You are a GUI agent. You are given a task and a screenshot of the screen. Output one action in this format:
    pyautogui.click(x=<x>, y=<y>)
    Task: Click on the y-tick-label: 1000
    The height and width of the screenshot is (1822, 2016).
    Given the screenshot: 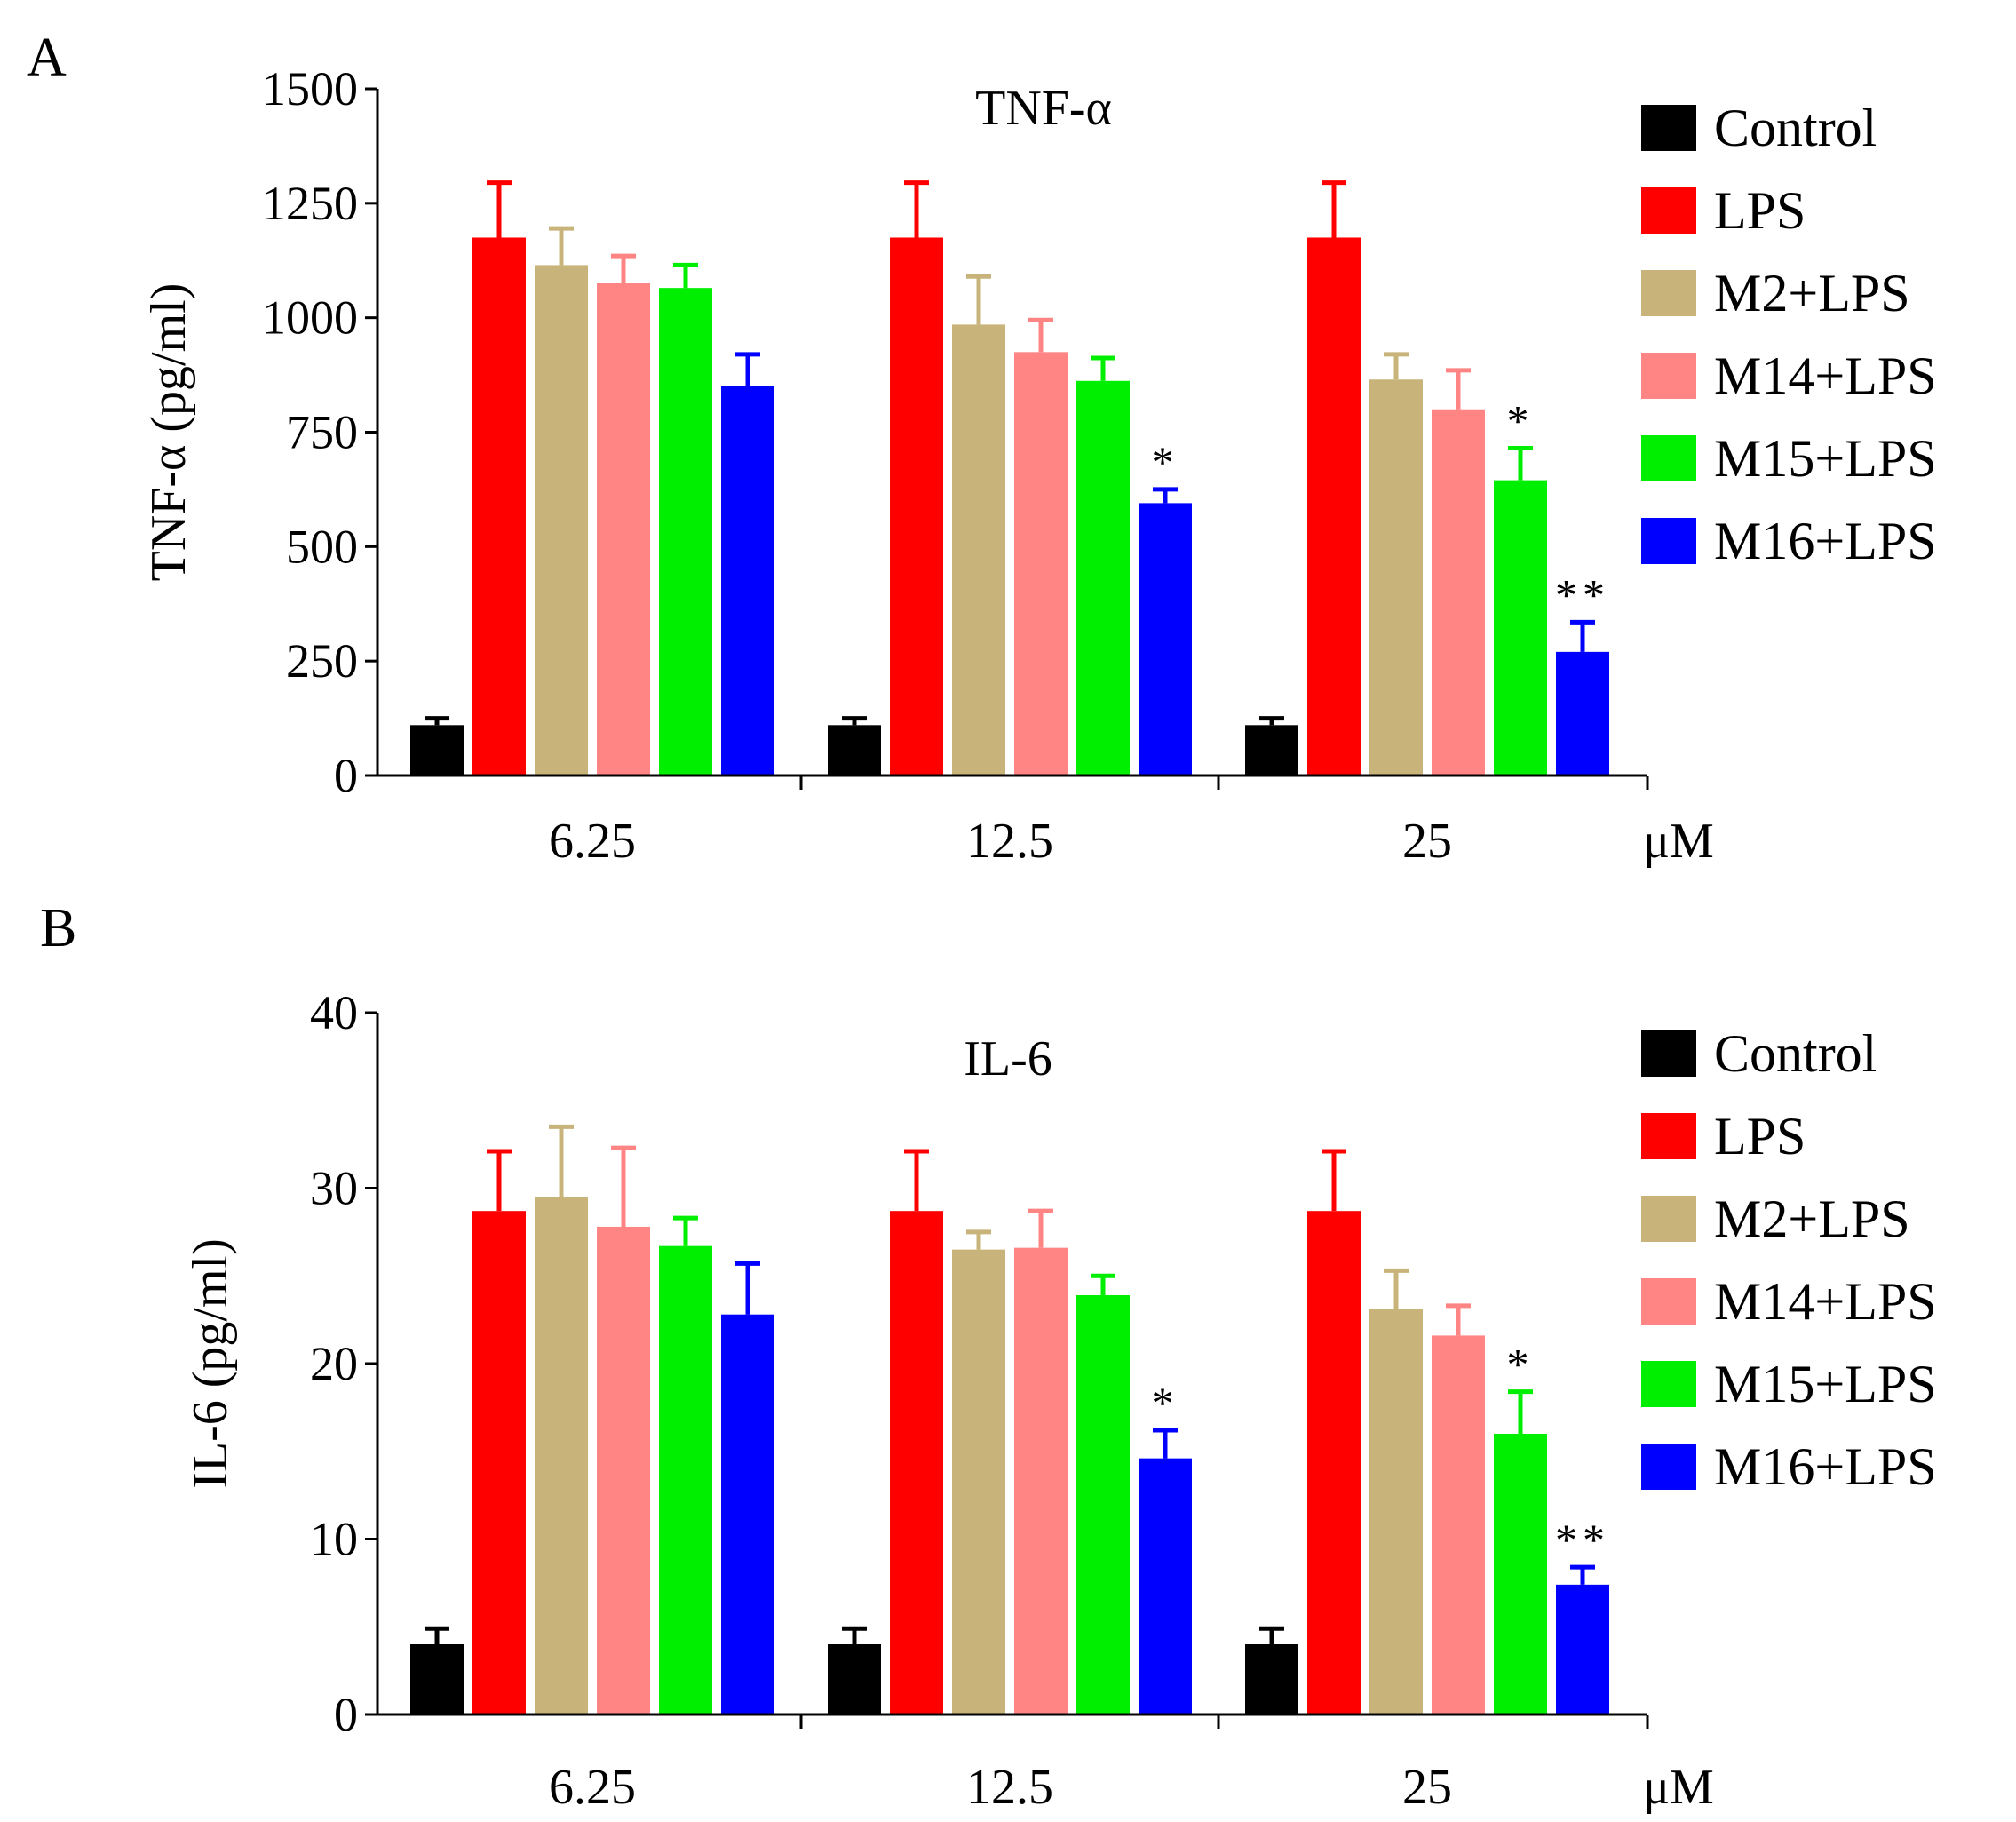 What is the action you would take?
    pyautogui.click(x=310, y=318)
    